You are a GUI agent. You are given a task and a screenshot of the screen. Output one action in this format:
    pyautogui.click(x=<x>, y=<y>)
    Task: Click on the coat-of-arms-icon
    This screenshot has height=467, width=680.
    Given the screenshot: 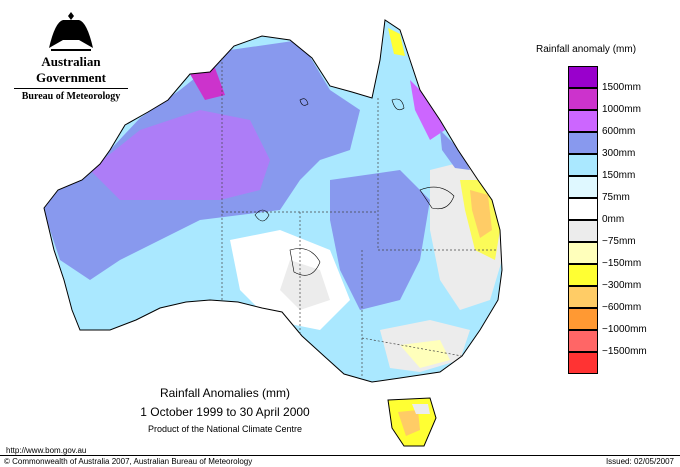 What is the action you would take?
    pyautogui.click(x=71, y=31)
    